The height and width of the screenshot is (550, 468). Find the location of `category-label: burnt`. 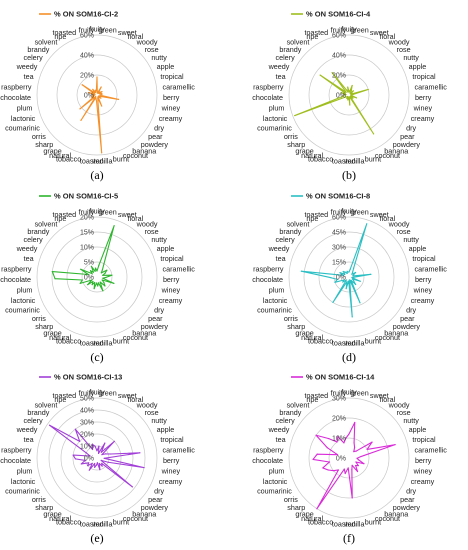

category-label: burnt is located at coordinates (121, 522).